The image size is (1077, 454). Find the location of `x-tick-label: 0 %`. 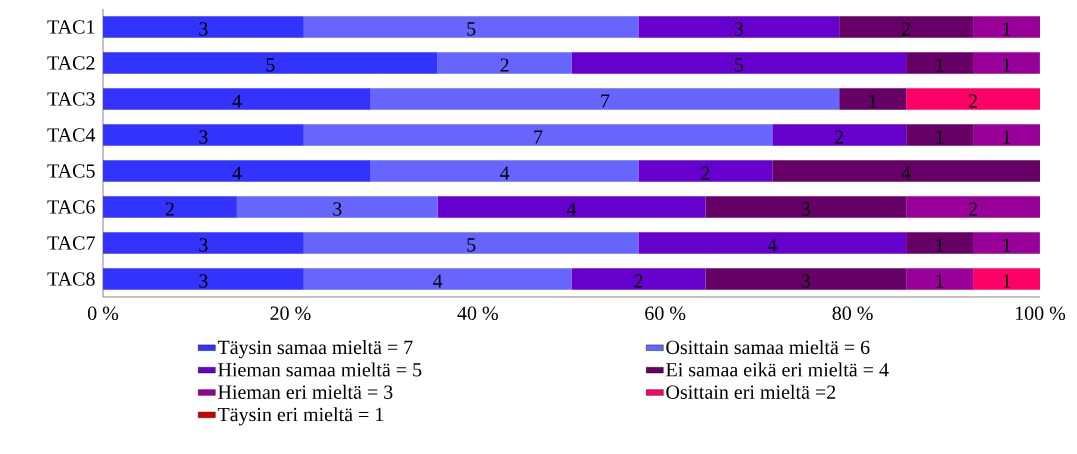

x-tick-label: 0 % is located at coordinates (103, 313).